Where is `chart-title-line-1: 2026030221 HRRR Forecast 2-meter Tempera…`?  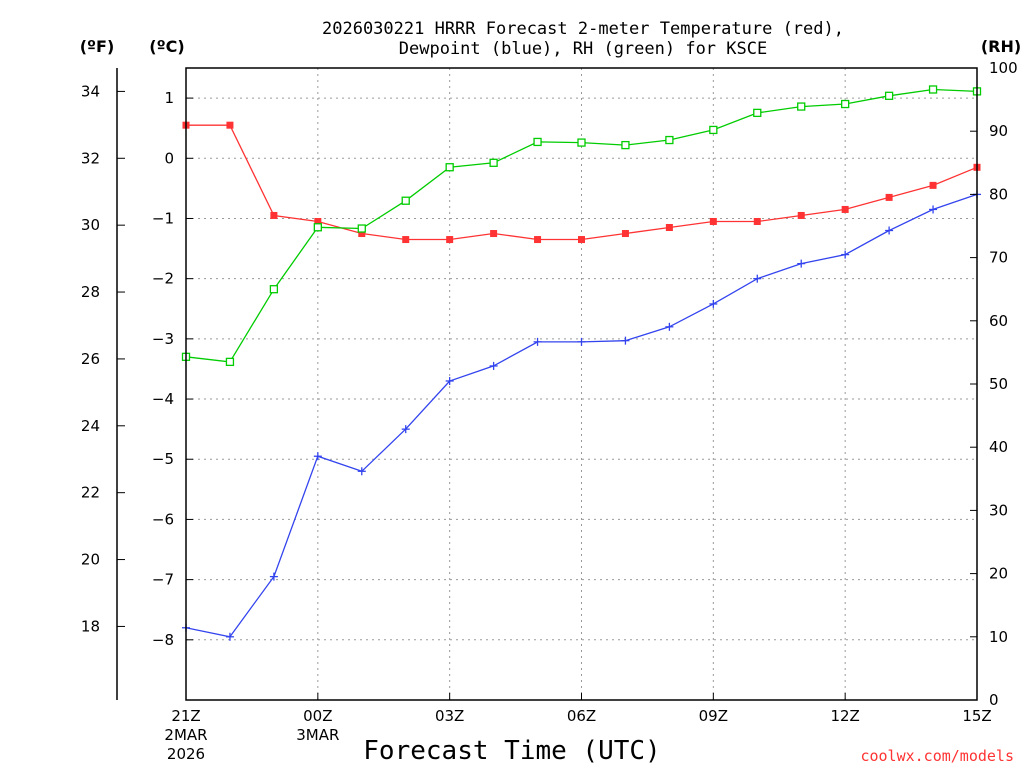
chart-title-line-1: 2026030221 HRRR Forecast 2-meter Tempera… is located at coordinates (583, 29).